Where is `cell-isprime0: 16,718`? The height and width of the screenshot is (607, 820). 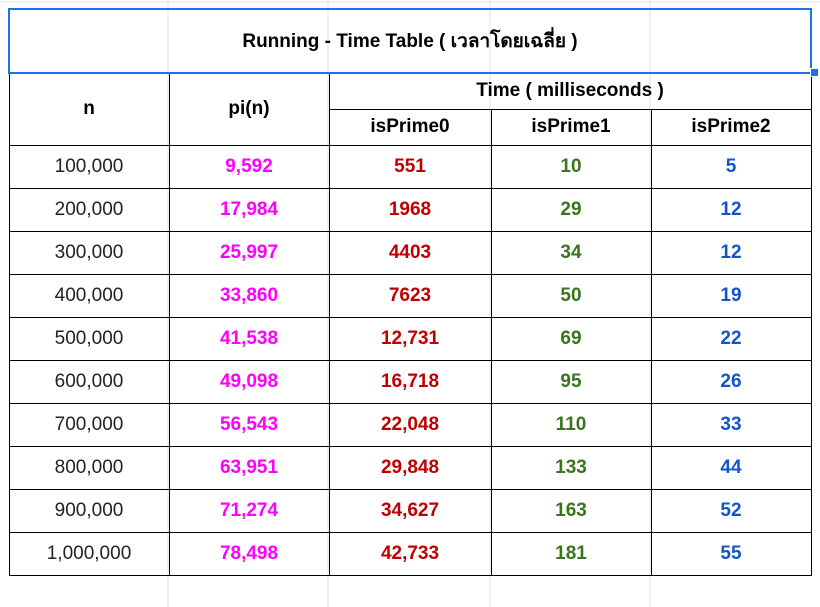 cell-isprime0: 16,718 is located at coordinates (410, 381).